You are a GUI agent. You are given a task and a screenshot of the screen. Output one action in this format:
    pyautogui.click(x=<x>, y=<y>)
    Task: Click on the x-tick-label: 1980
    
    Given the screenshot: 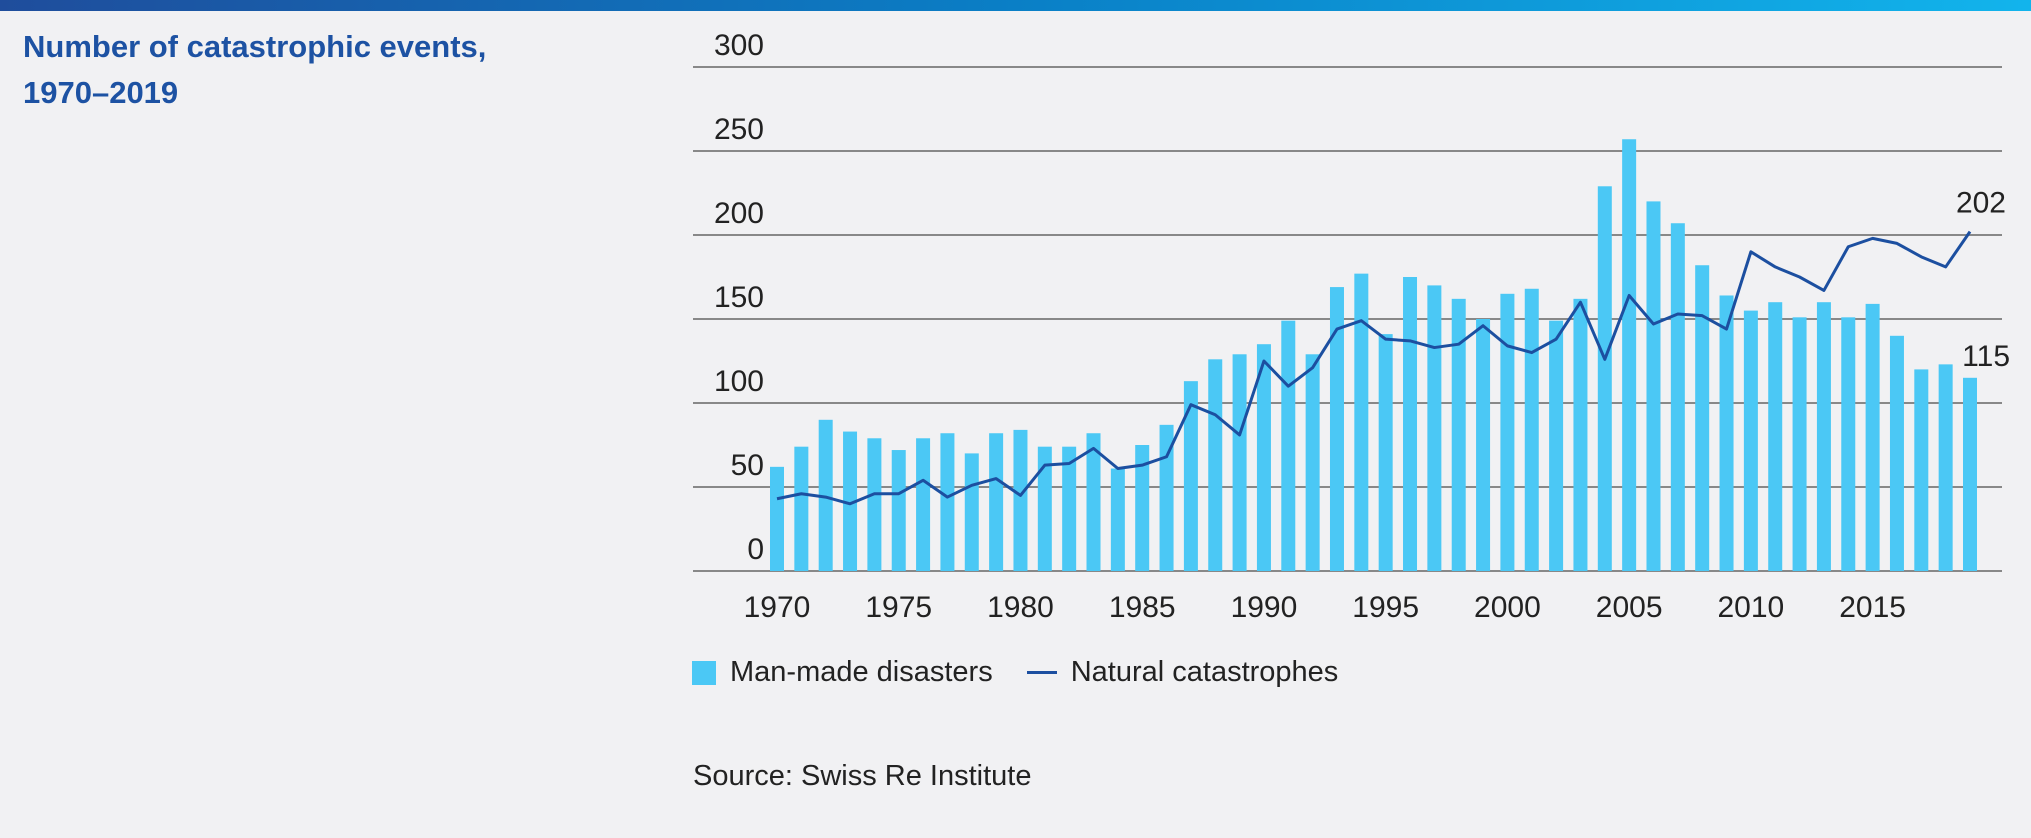 What is the action you would take?
    pyautogui.click(x=1020, y=607)
    